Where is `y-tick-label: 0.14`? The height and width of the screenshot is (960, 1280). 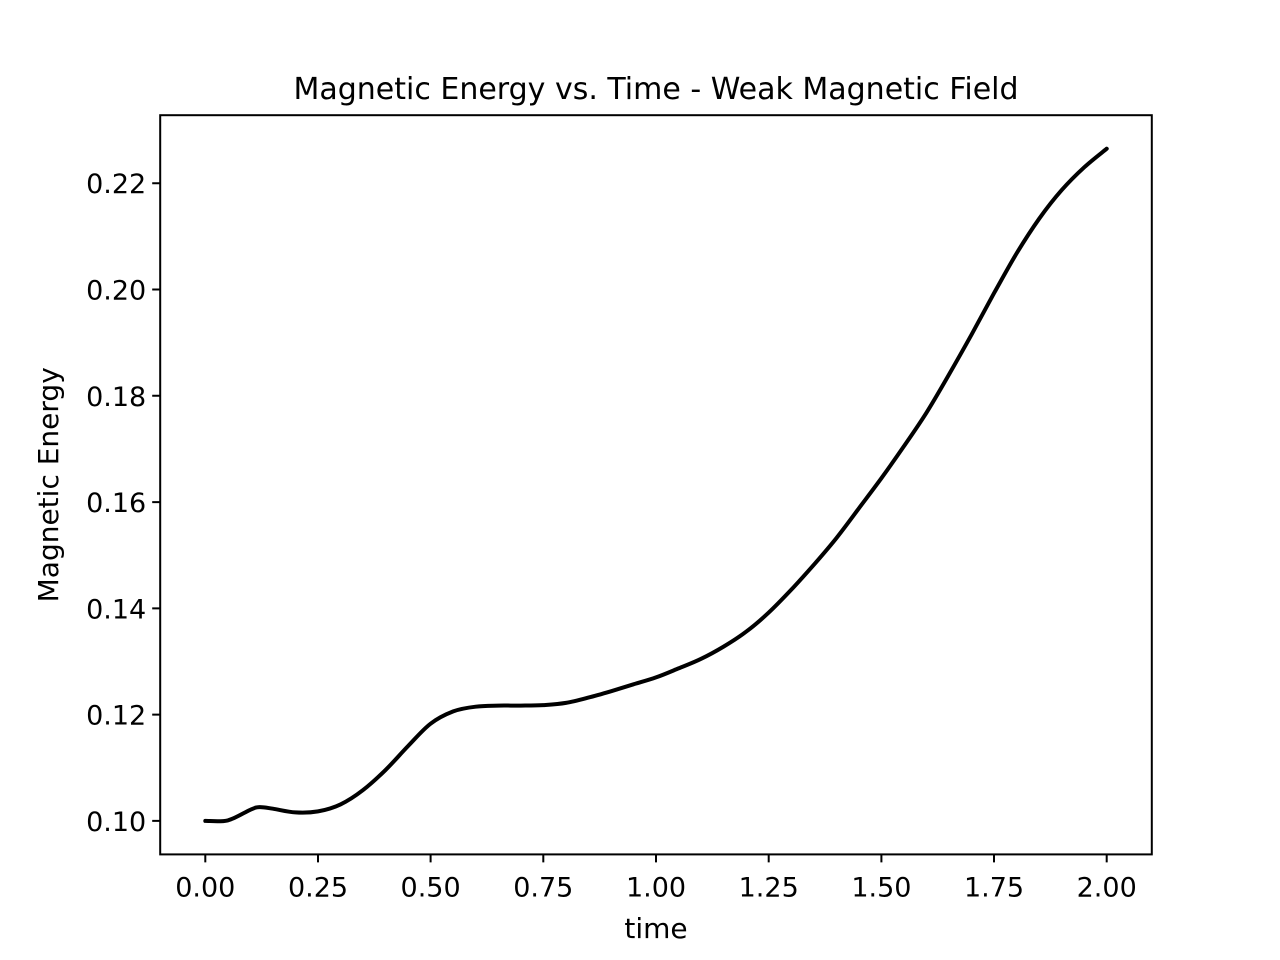 y-tick-label: 0.14 is located at coordinates (116, 609).